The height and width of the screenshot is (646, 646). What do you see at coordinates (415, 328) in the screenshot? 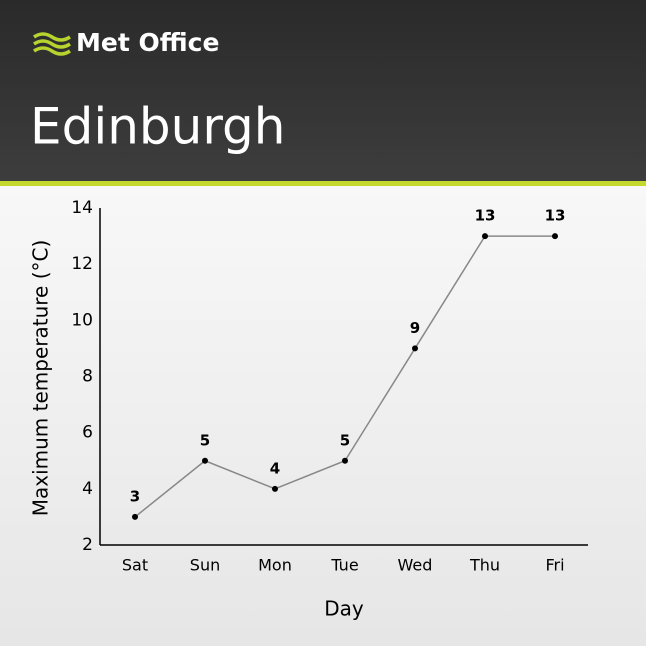
I see `data-label: 9` at bounding box center [415, 328].